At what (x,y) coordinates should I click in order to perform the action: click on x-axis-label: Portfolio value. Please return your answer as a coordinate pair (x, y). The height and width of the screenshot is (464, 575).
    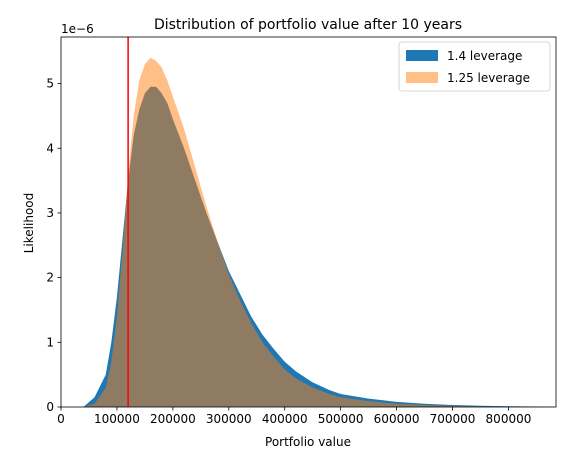
    Looking at the image, I should click on (308, 442).